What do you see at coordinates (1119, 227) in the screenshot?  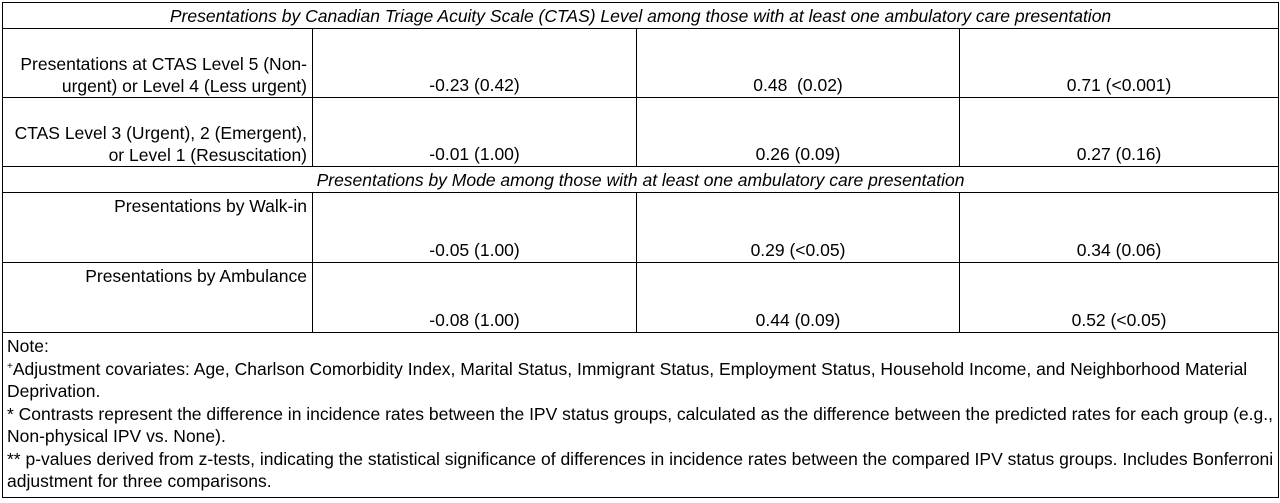 I see `table-cell: 0.34 (0.06)` at bounding box center [1119, 227].